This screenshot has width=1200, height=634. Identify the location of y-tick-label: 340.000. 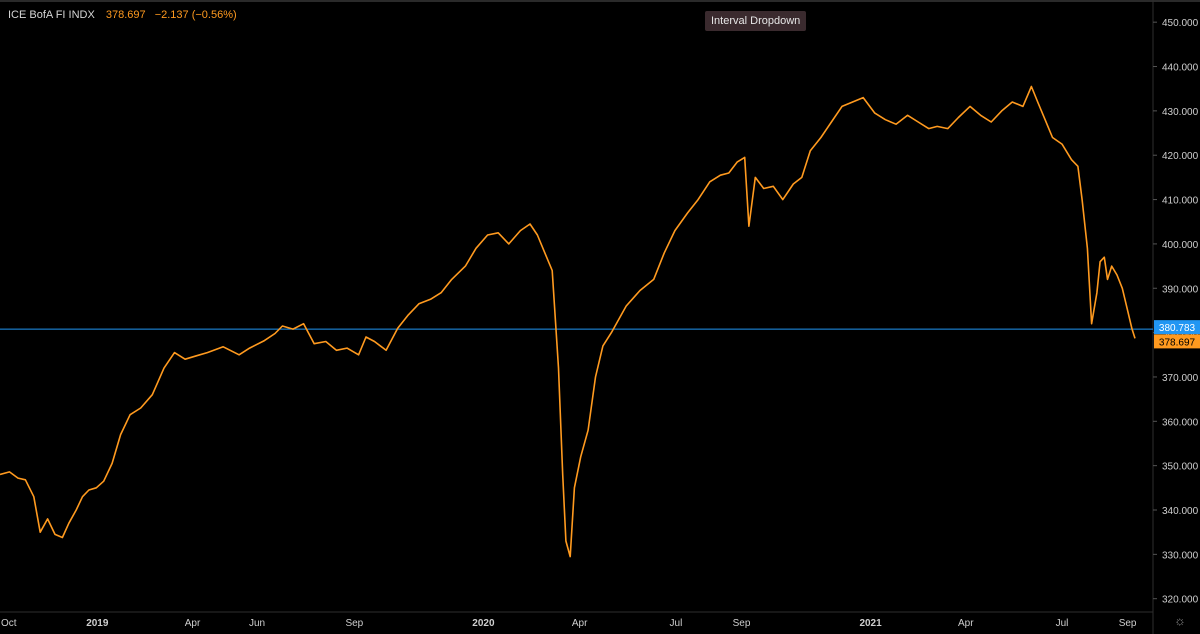
(1180, 511).